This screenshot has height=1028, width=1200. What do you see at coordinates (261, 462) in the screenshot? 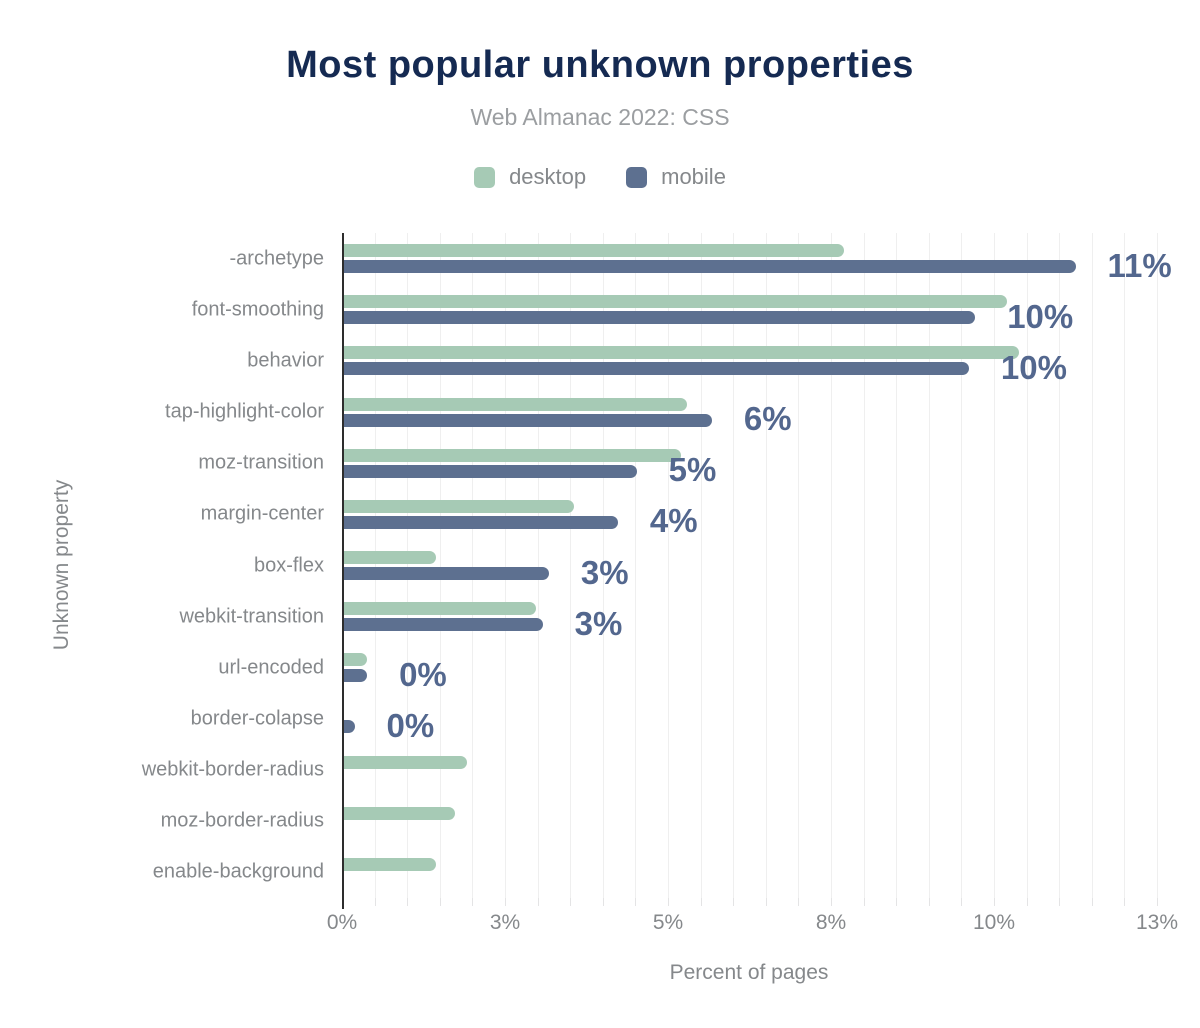
I see `category-label: moz-transition` at bounding box center [261, 462].